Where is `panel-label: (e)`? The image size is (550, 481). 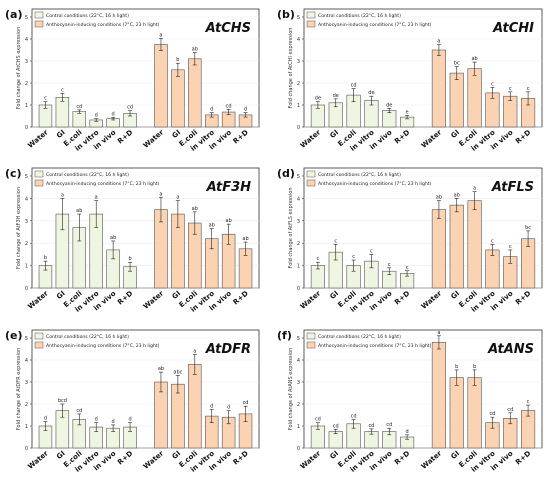
panel-label: (e) is located at coordinates (14, 335).